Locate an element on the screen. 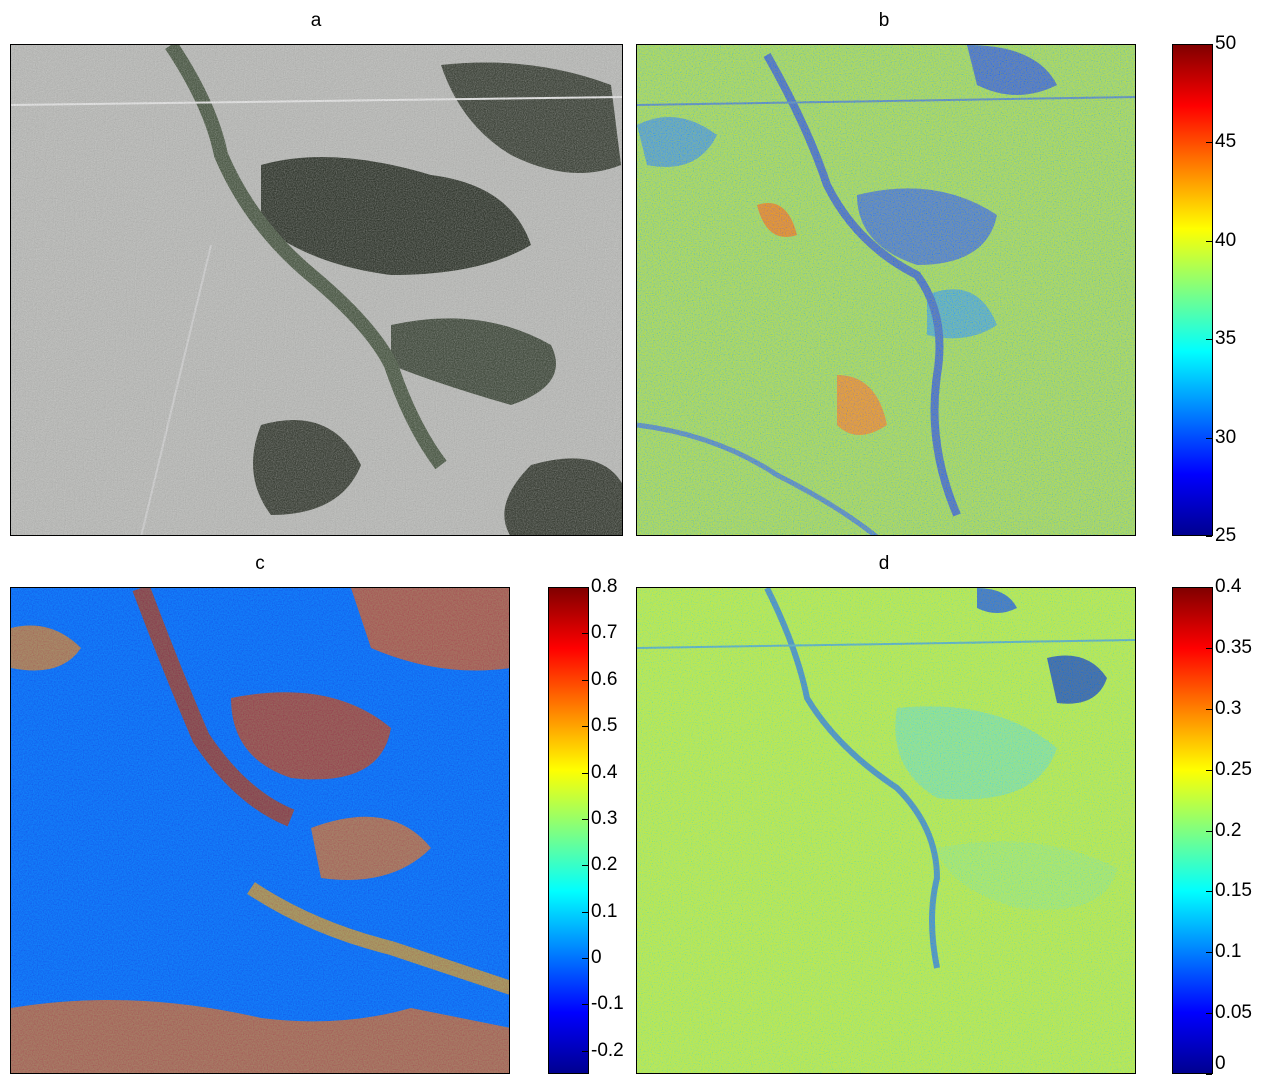  colorbar-b-tick-label: 40 is located at coordinates (1226, 240).